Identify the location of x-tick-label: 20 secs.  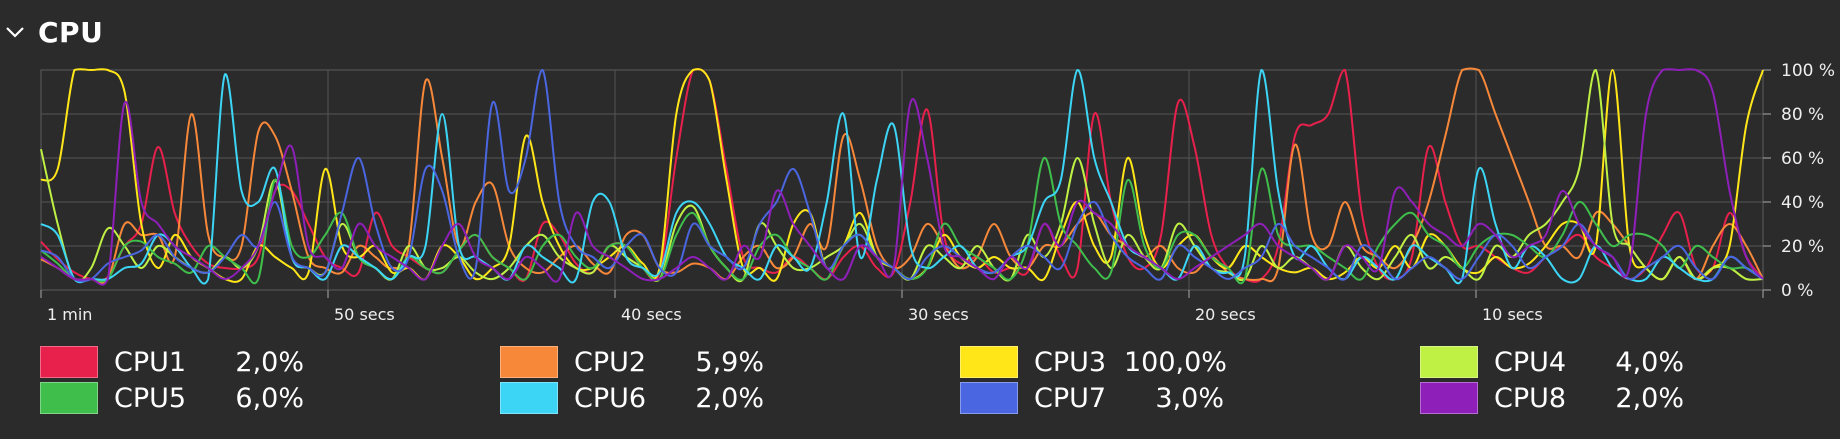
(1225, 314).